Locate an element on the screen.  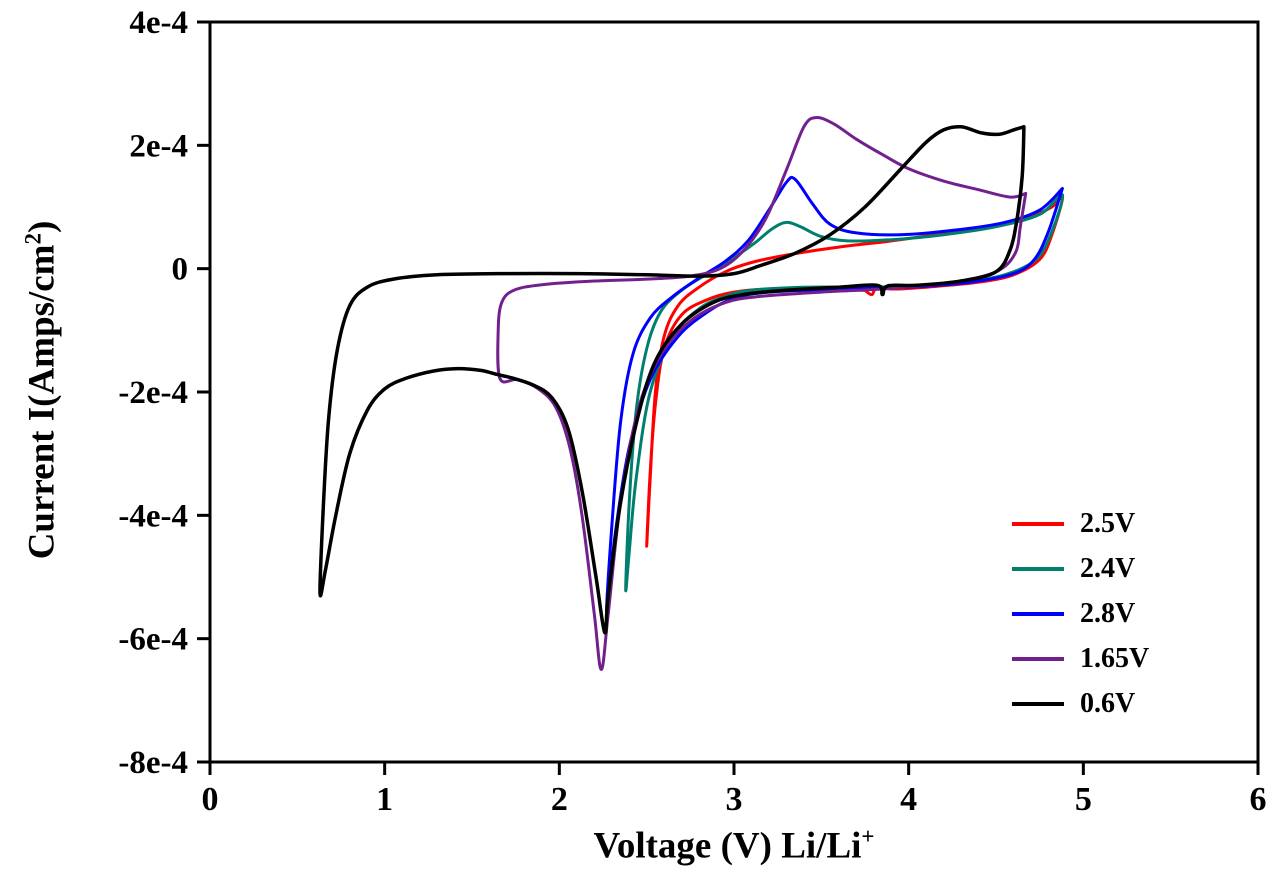
x-axis-title-text: Voltage (V) Li/Li is located at coordinates (727, 846).